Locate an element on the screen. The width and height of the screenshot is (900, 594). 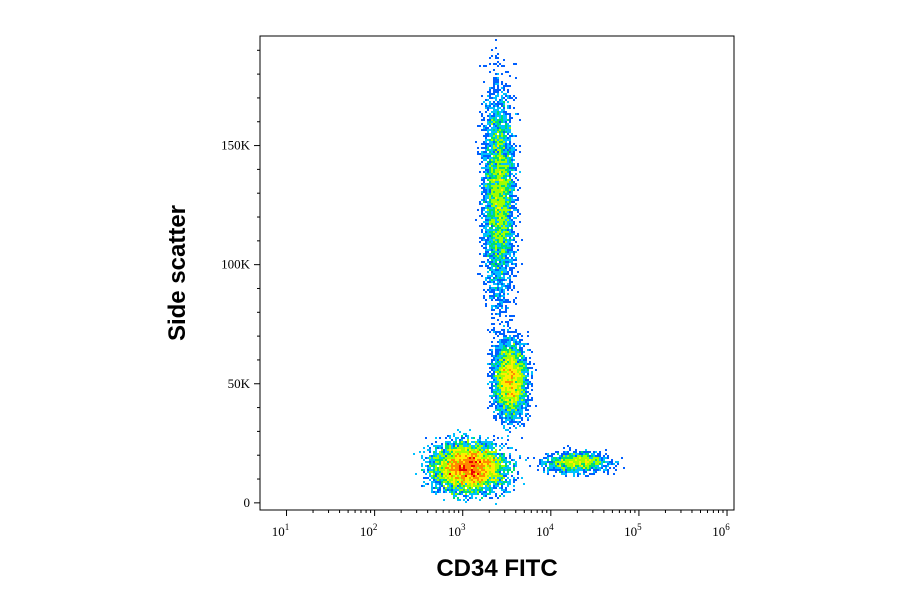
y-tick-label: 150K is located at coordinates (236, 145).